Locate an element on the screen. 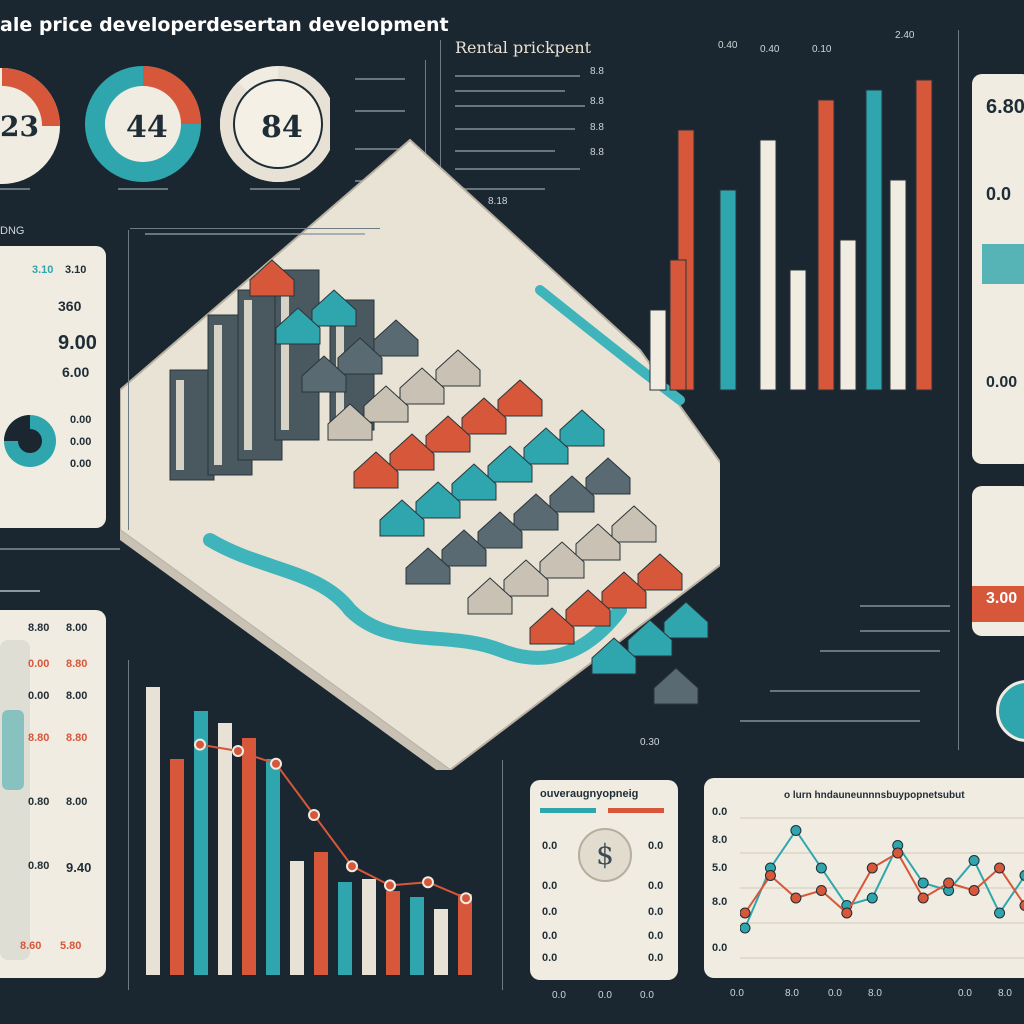  top-bar-tick-1: 0.40 is located at coordinates (728, 45).